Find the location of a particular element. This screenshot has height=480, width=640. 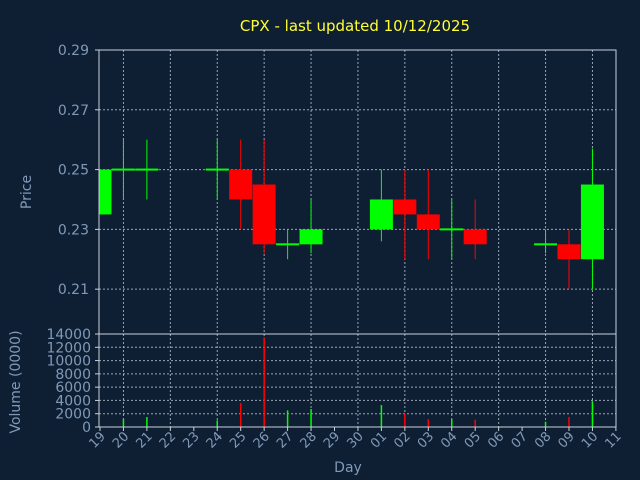

x-tick-label: 29 is located at coordinates (332, 440).